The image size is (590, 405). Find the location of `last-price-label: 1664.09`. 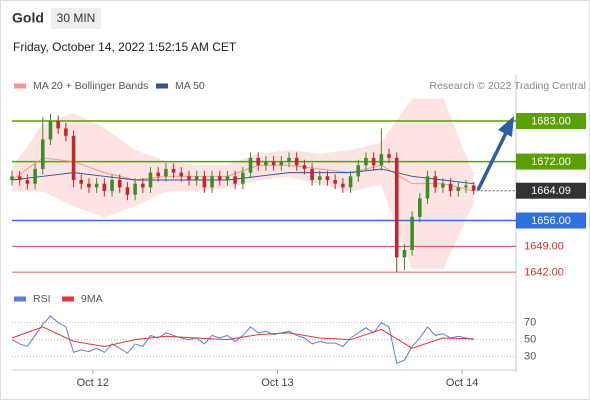

last-price-label: 1664.09 is located at coordinates (551, 191).